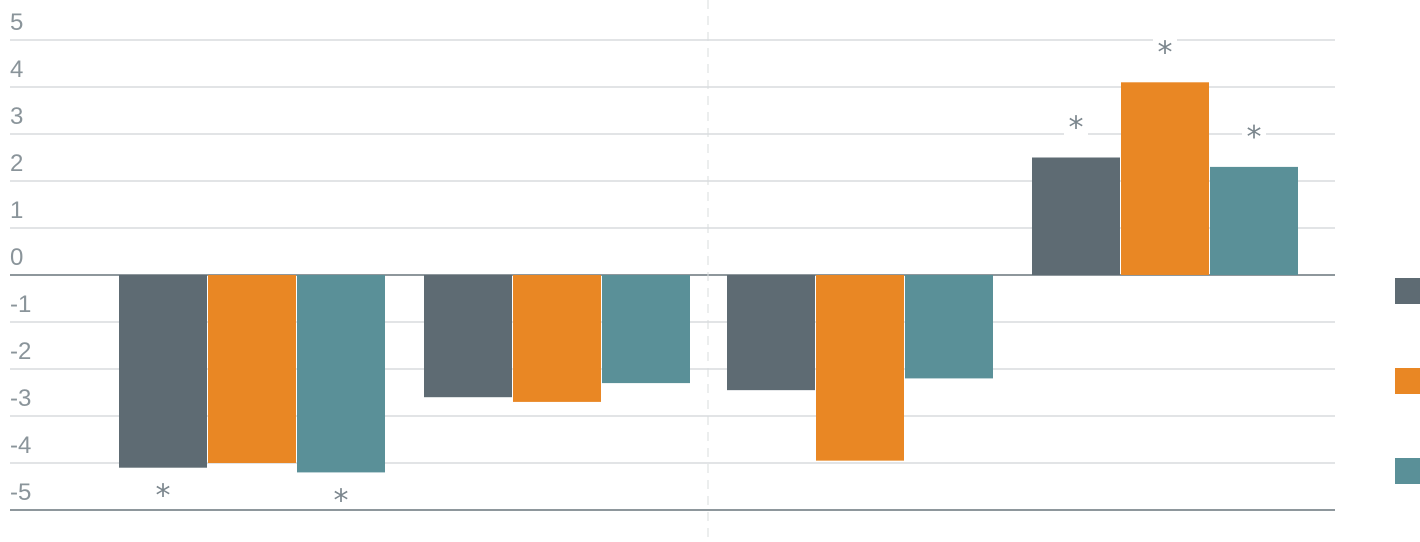 This screenshot has height=542, width=1420. Describe the element at coordinates (16, 257) in the screenshot. I see `y-tick-label: 0` at that location.